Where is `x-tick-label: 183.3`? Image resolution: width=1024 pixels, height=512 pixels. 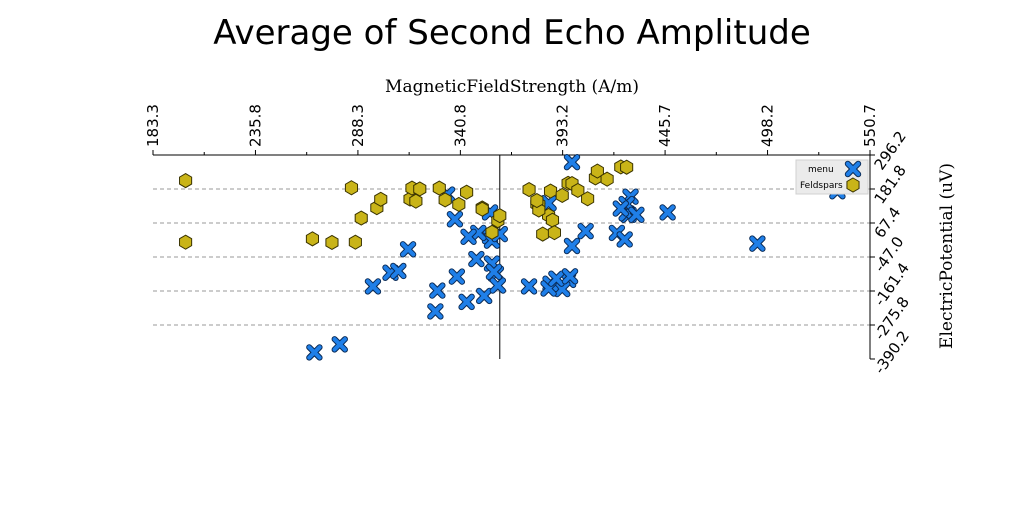 x-tick-label: 183.3 is located at coordinates (153, 125).